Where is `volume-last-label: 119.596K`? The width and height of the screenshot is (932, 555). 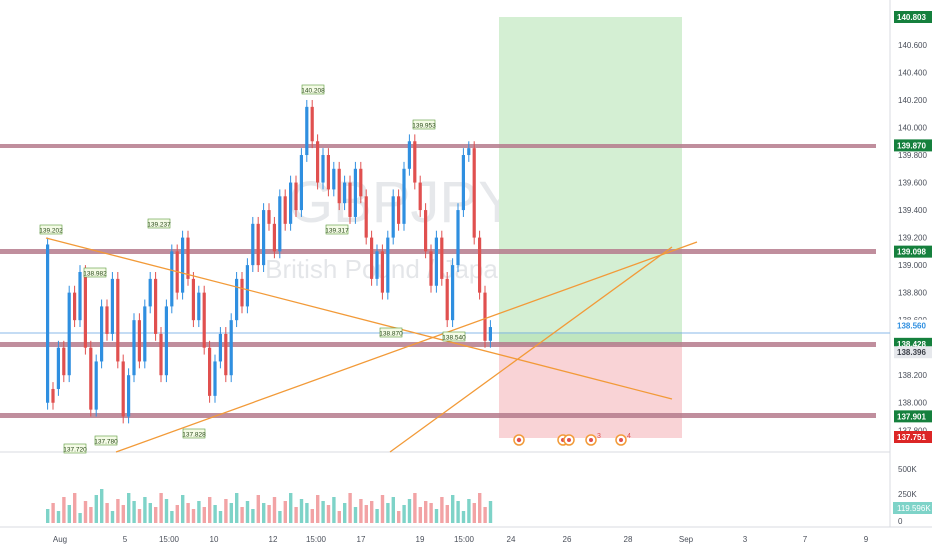 volume-last-label: 119.596K is located at coordinates (914, 508).